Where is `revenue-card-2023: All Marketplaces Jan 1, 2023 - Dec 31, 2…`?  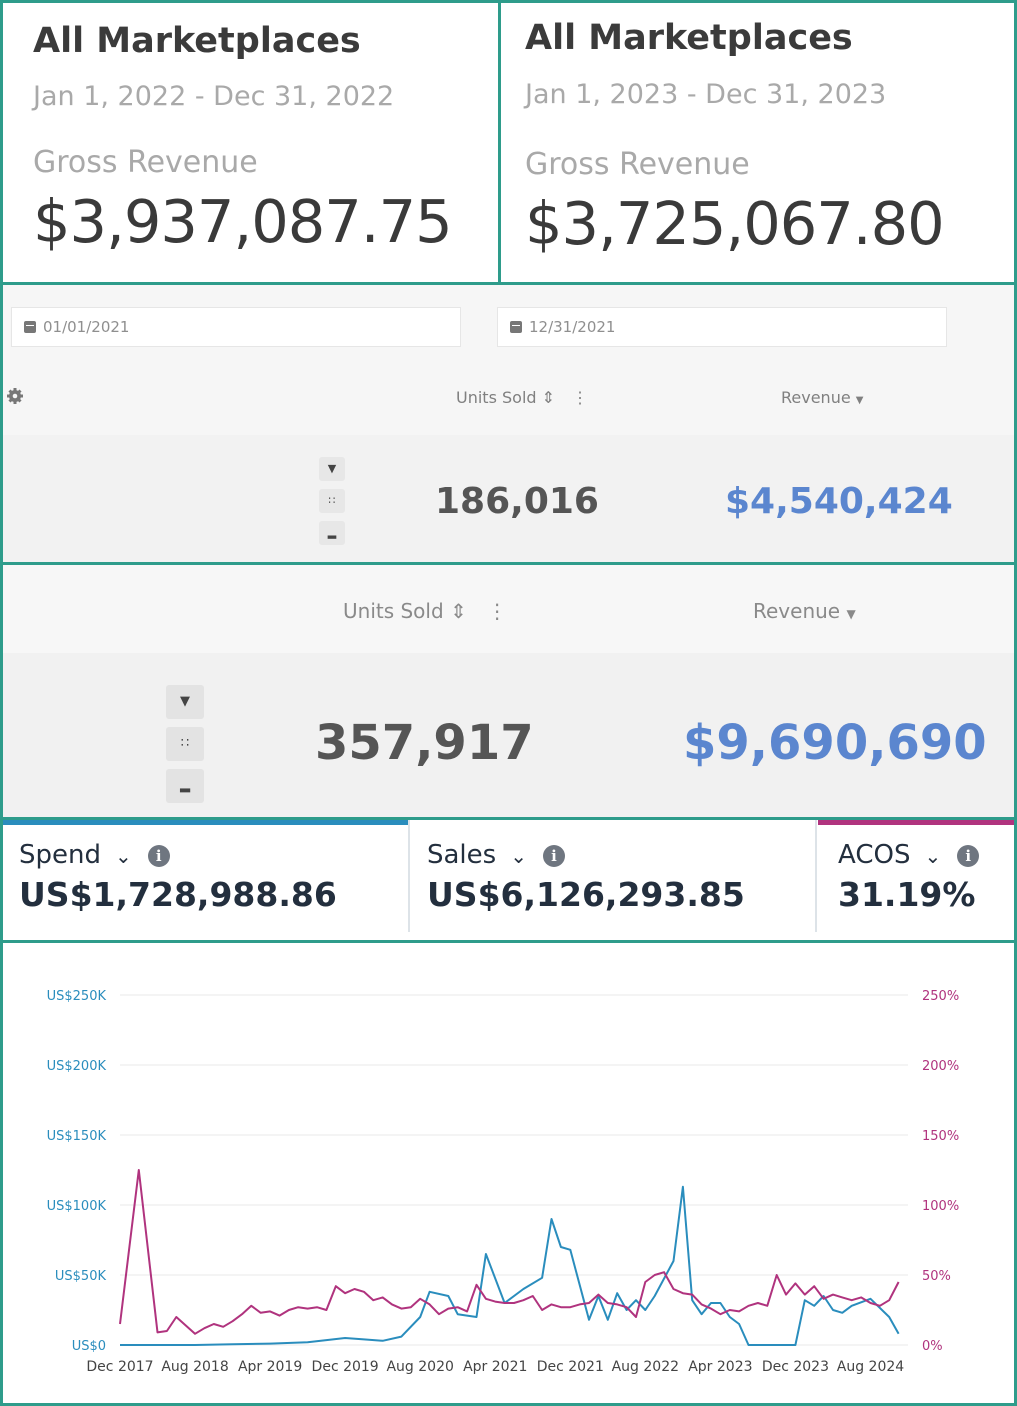
revenue-card-2023: All Marketplaces Jan 1, 2023 - Dec 31, 2… is located at coordinates (757, 142).